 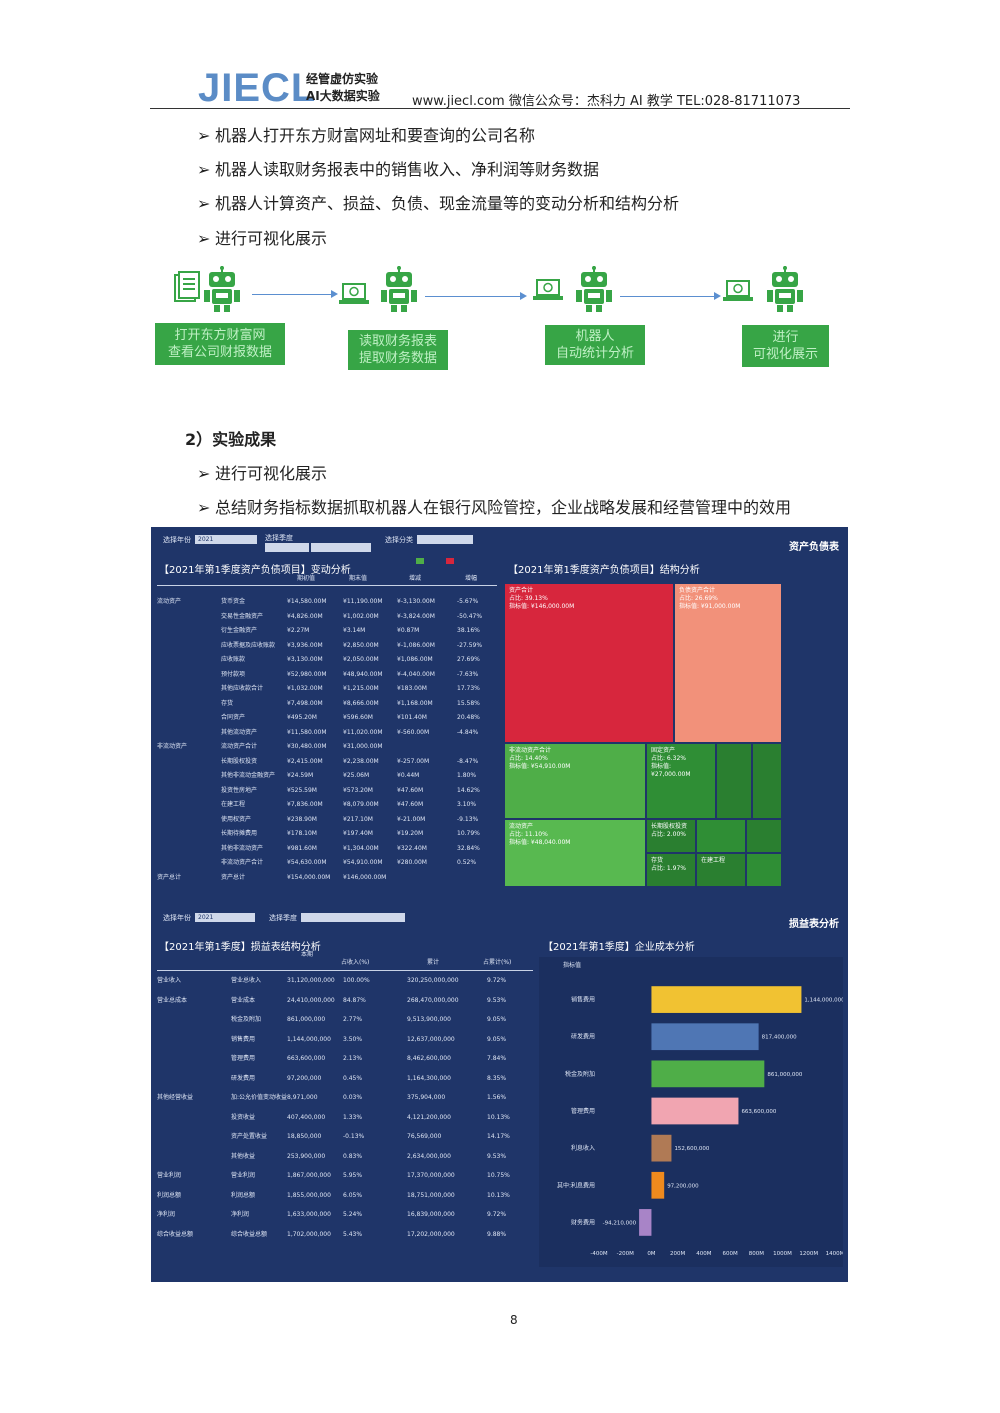 What do you see at coordinates (431, 1214) in the screenshot?
I see `table-cell: 16,839,000,000` at bounding box center [431, 1214].